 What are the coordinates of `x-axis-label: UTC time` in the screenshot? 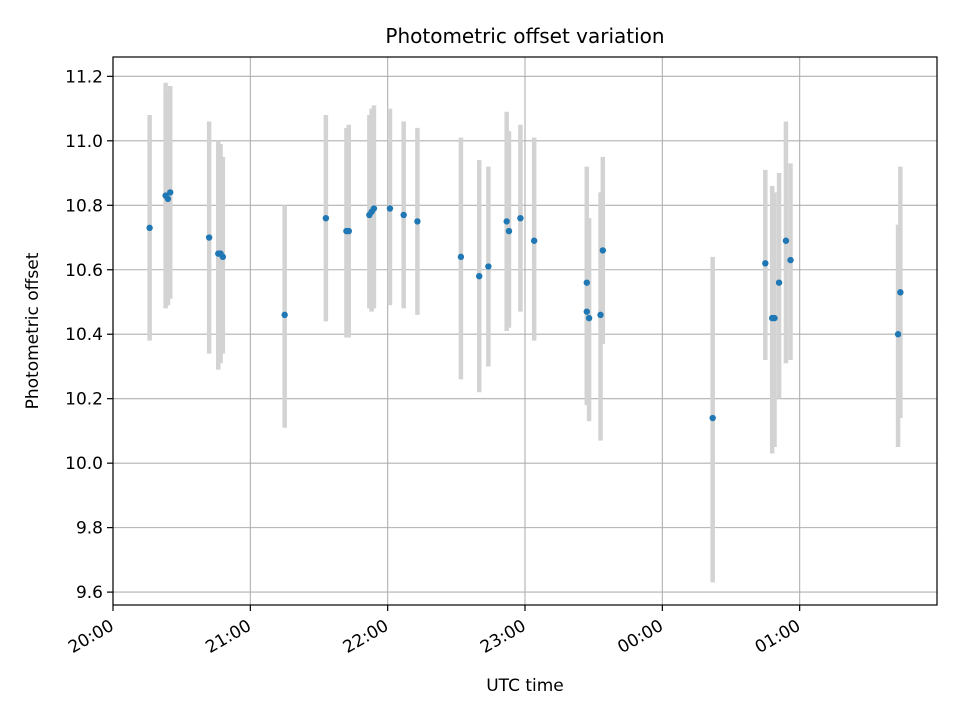 It's located at (525, 686).